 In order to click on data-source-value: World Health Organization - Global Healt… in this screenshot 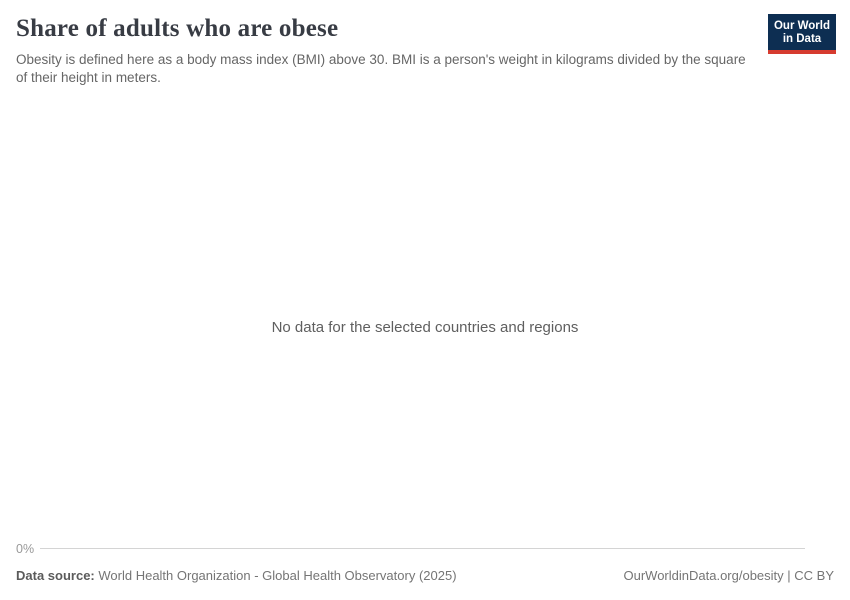, I will do `click(277, 575)`.